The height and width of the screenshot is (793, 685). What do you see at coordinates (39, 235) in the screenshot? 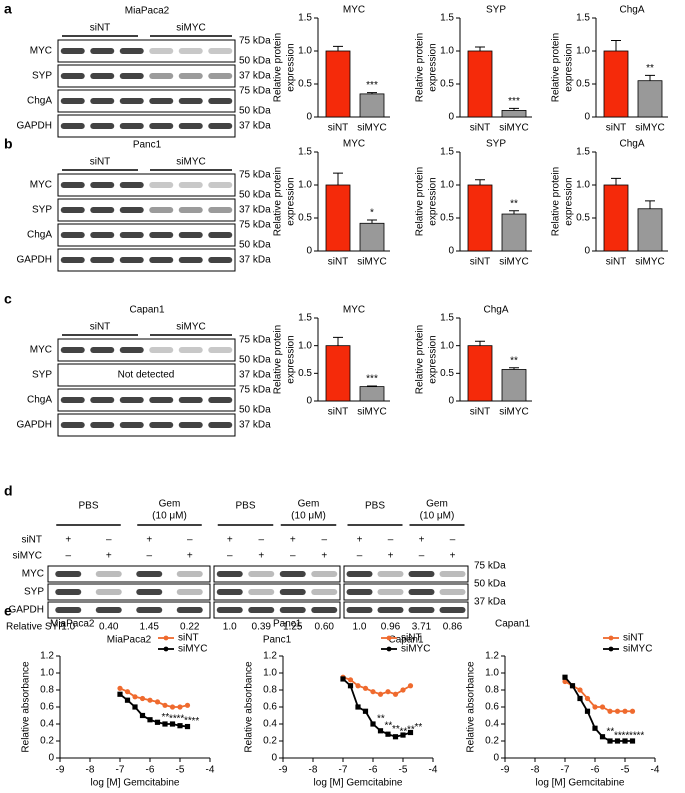
I see `protein-label: ChgA` at bounding box center [39, 235].